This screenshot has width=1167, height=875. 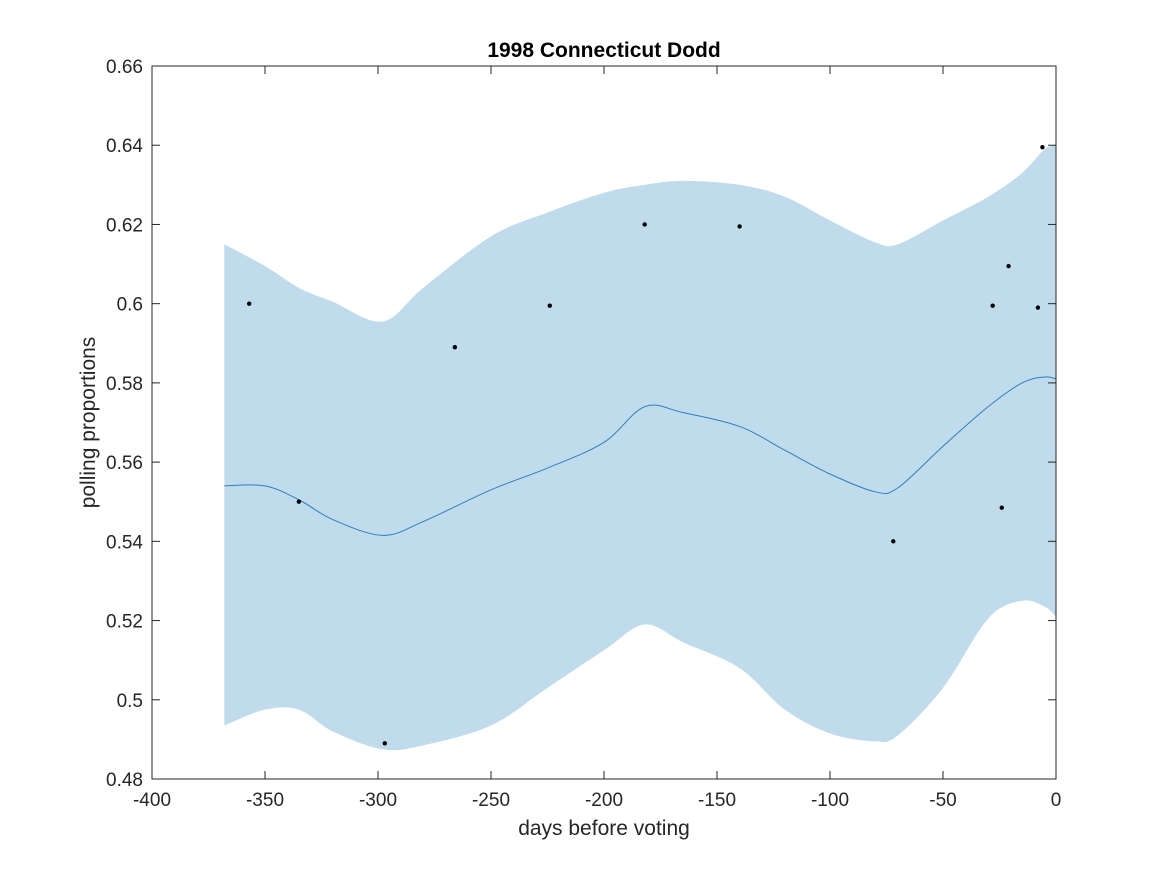 What do you see at coordinates (124, 622) in the screenshot?
I see `y-tick-label: 0.52` at bounding box center [124, 622].